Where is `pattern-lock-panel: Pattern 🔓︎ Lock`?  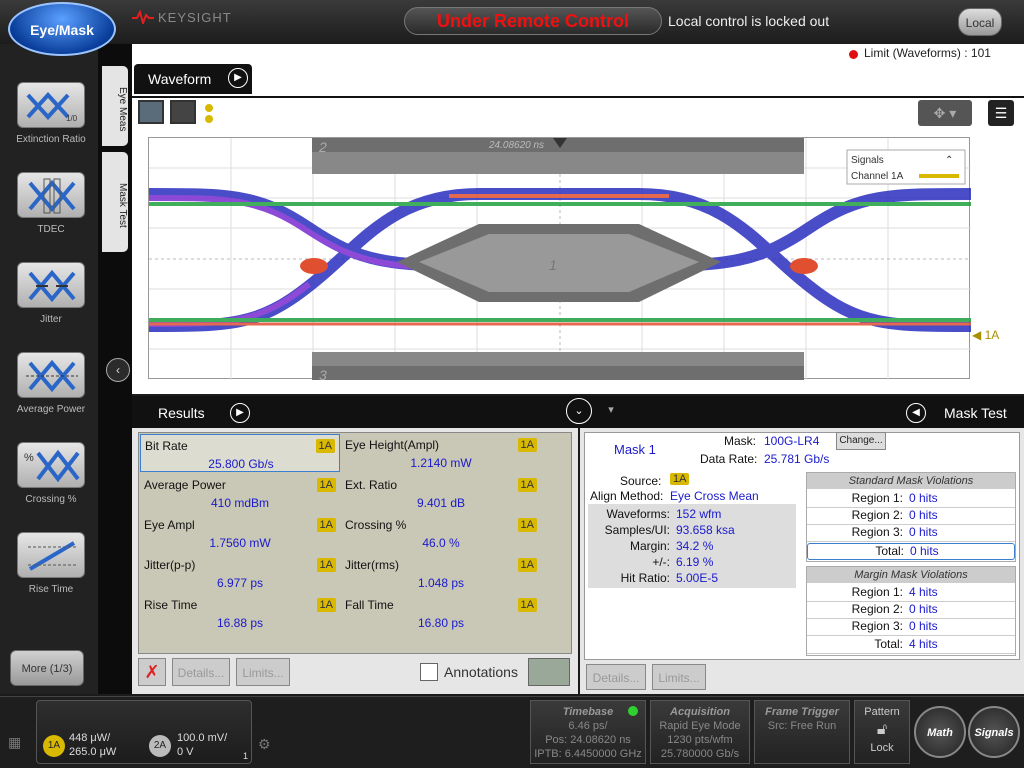
pattern-lock-panel: Pattern 🔓︎ Lock is located at coordinates (882, 732).